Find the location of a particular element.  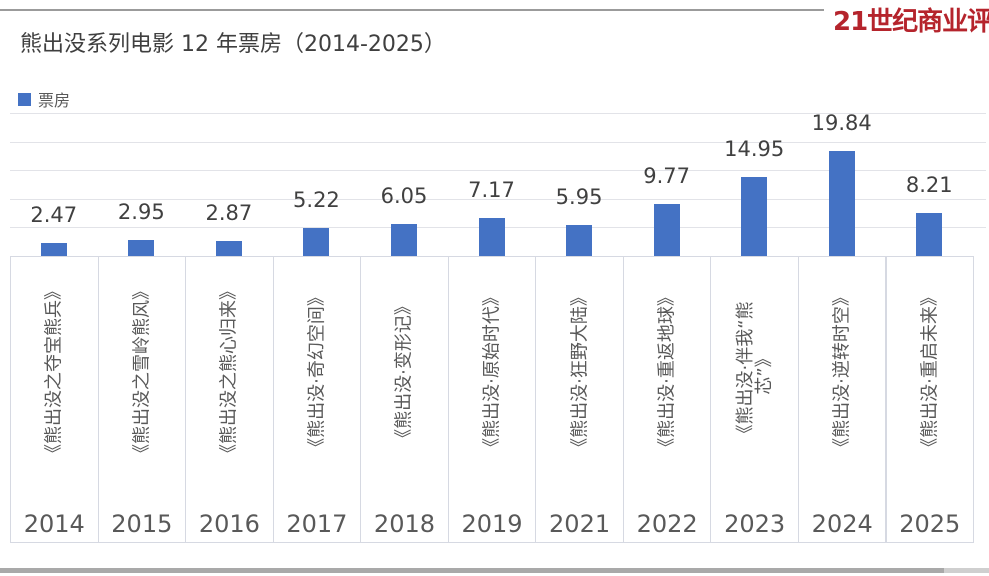

year-label: 2022 is located at coordinates (667, 524).